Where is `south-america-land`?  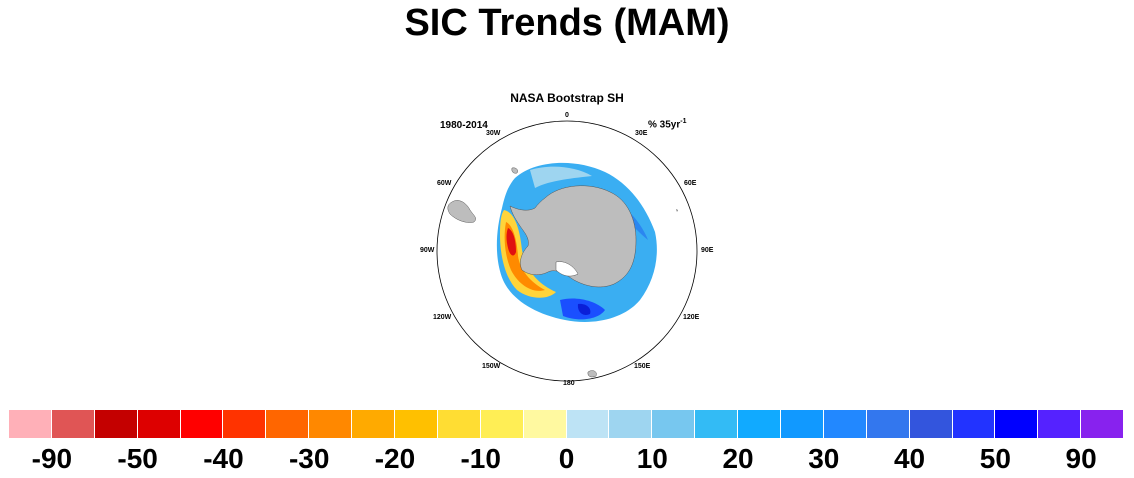 south-america-land is located at coordinates (461, 211).